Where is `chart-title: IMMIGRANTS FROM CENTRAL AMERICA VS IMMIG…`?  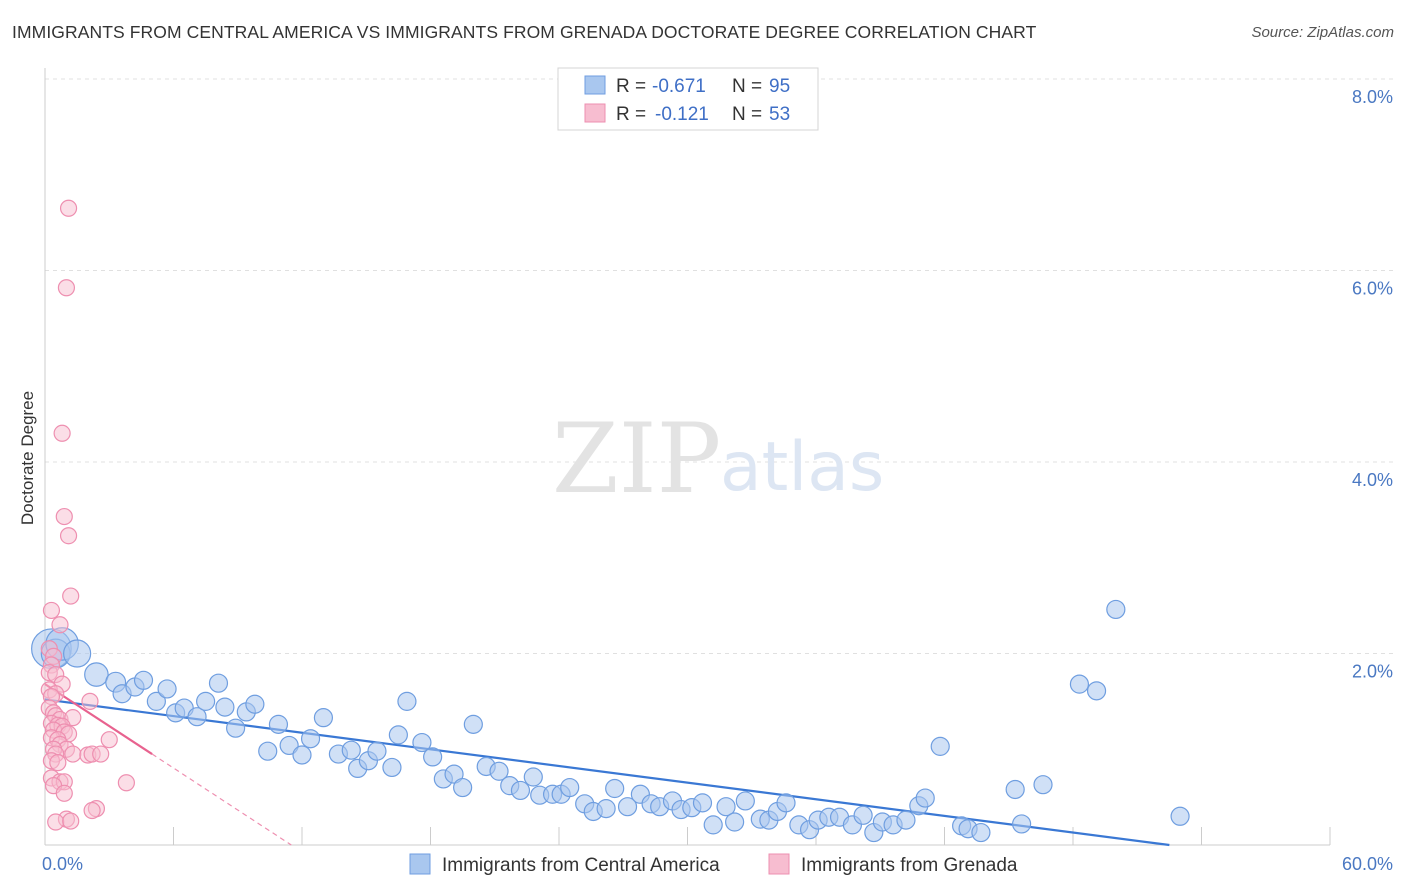 chart-title: IMMIGRANTS FROM CENTRAL AMERICA VS IMMIG… is located at coordinates (524, 32).